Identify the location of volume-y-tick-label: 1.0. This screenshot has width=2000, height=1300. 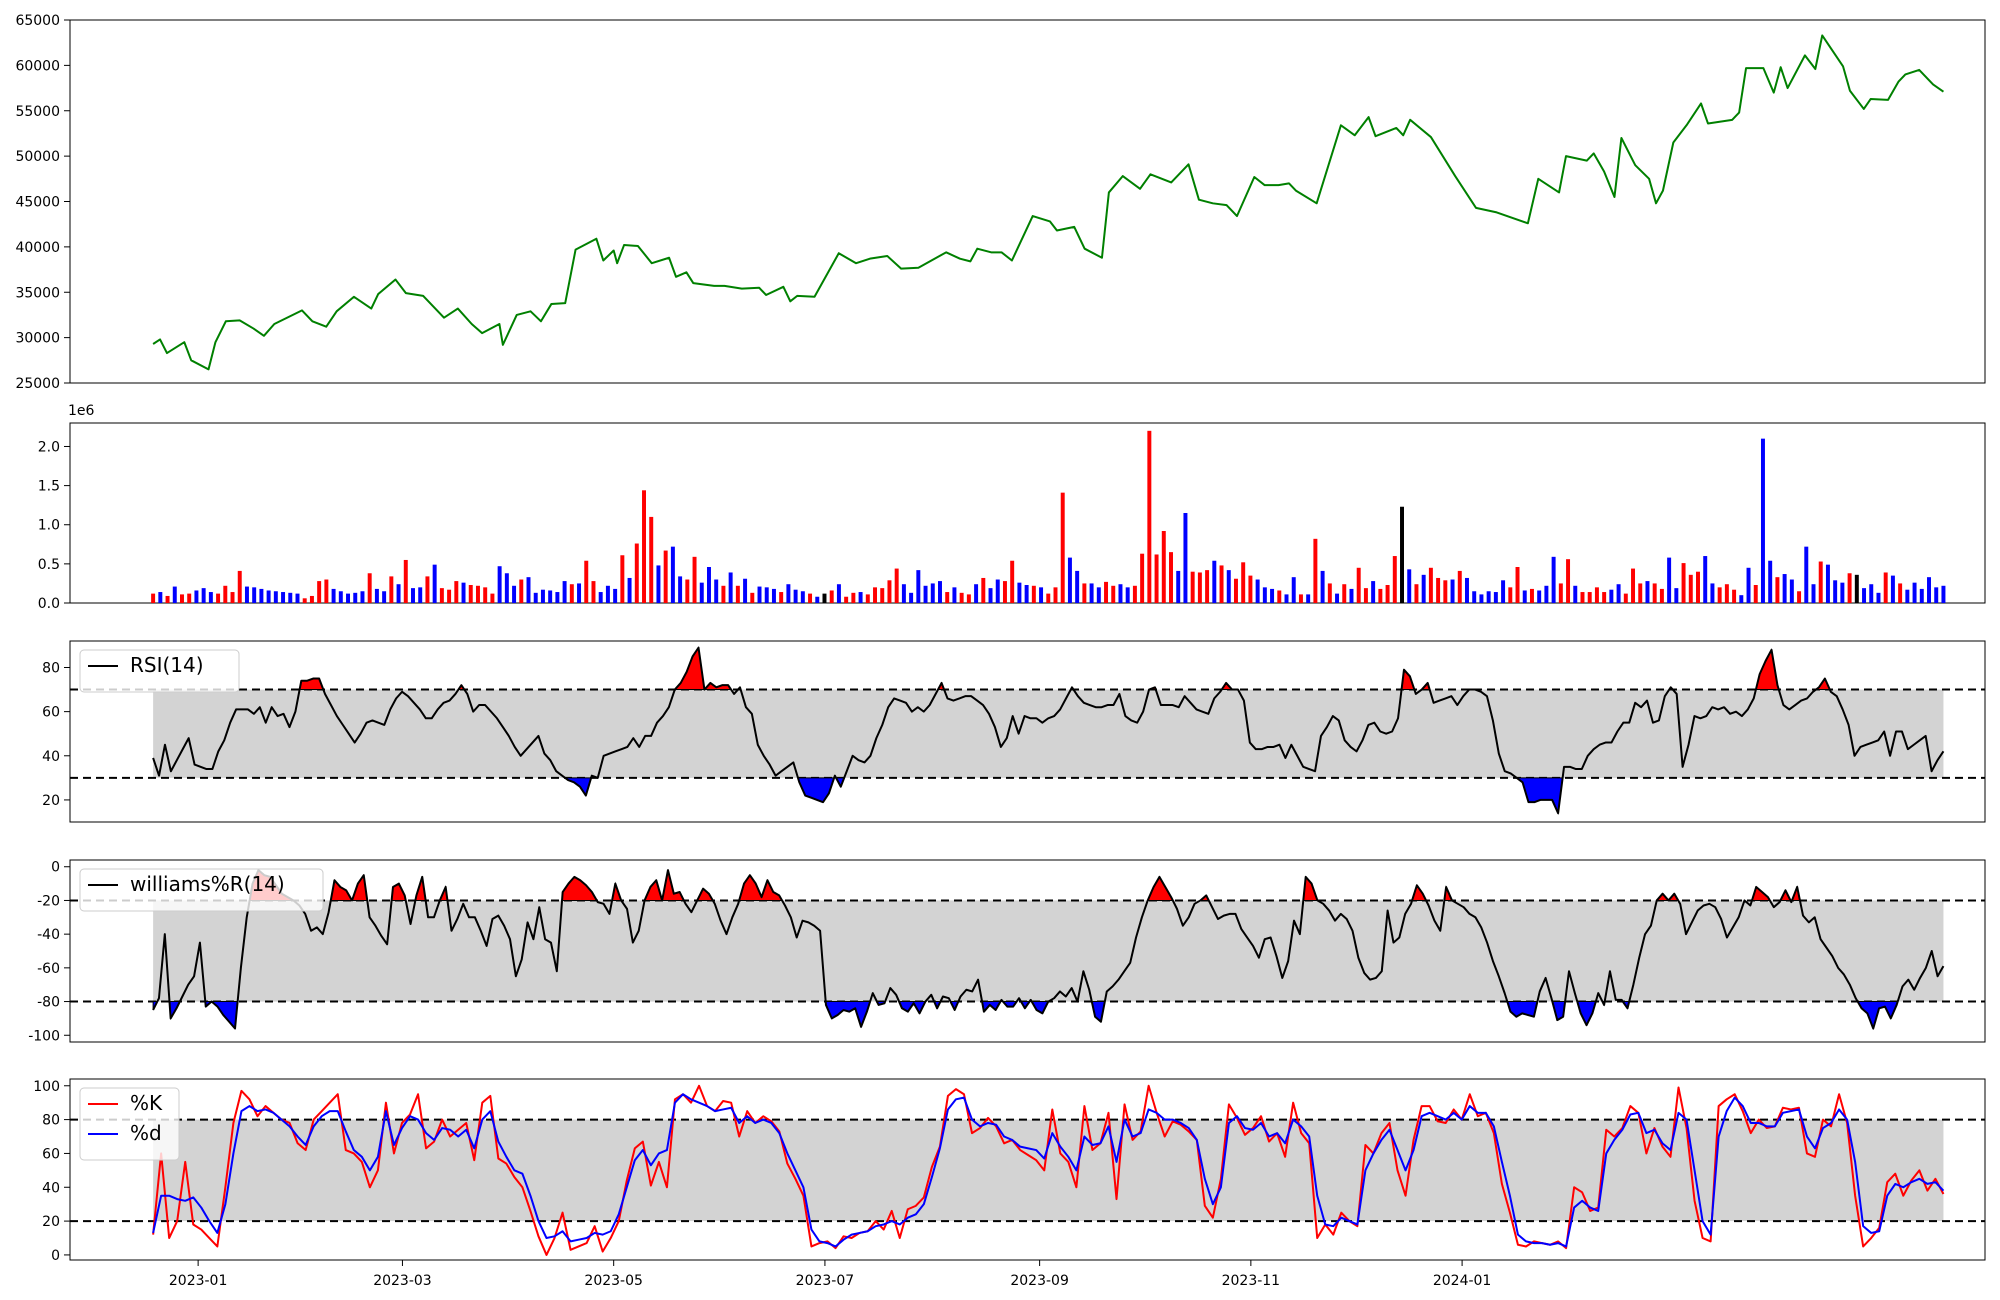
(49, 526).